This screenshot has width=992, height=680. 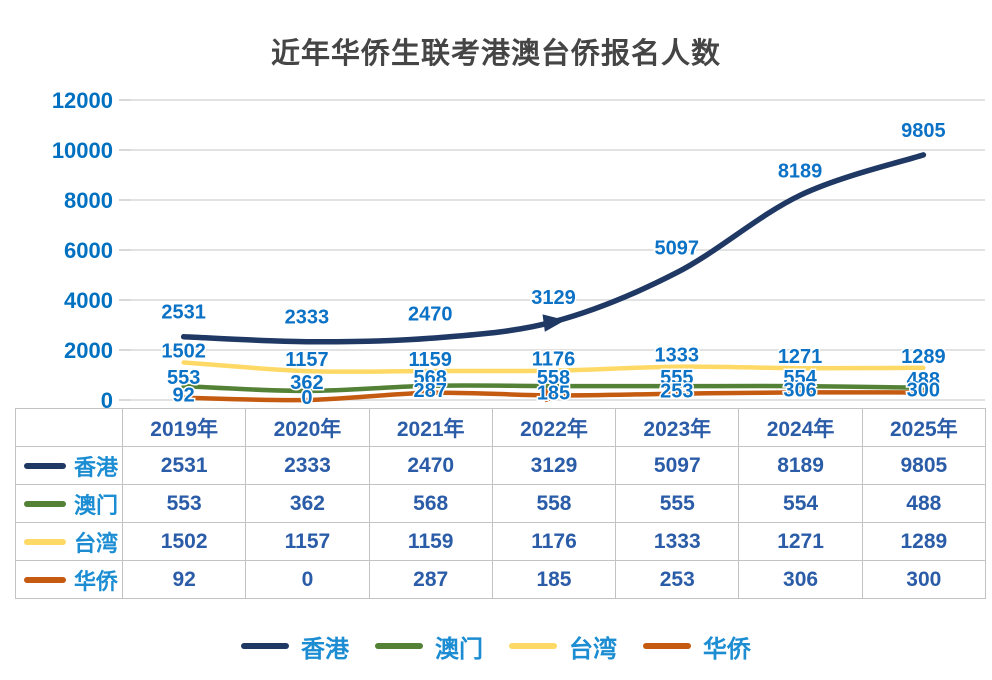 I want to click on value-cell: 92, so click(x=184, y=579).